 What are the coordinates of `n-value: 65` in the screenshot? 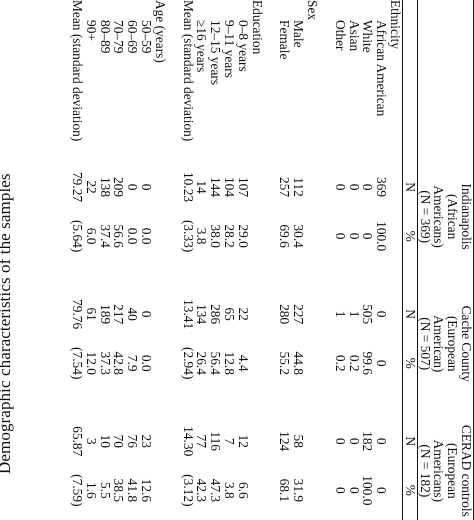 It's located at (230, 314).